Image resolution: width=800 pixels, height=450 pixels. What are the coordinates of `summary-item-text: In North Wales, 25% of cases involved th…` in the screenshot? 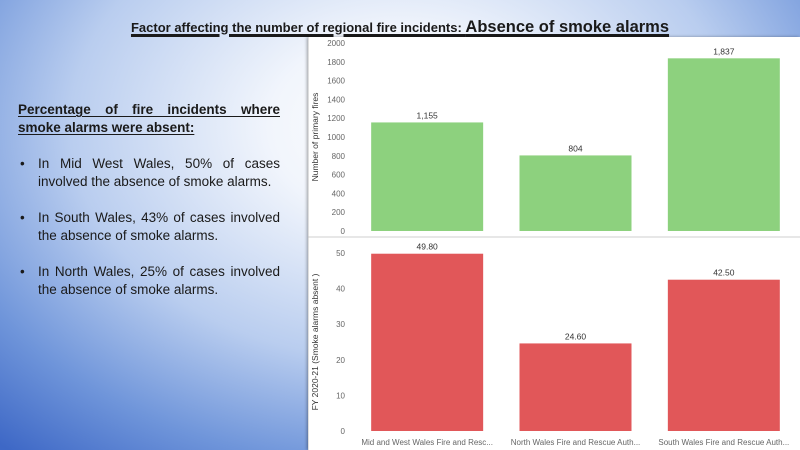 It's located at (159, 280).